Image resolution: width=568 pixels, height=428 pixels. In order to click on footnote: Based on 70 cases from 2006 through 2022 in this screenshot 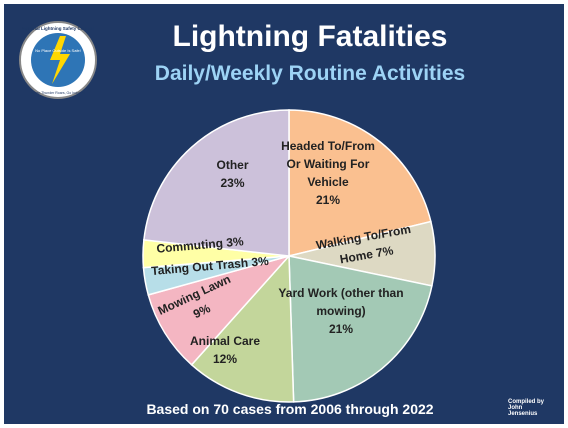, I will do `click(290, 409)`.